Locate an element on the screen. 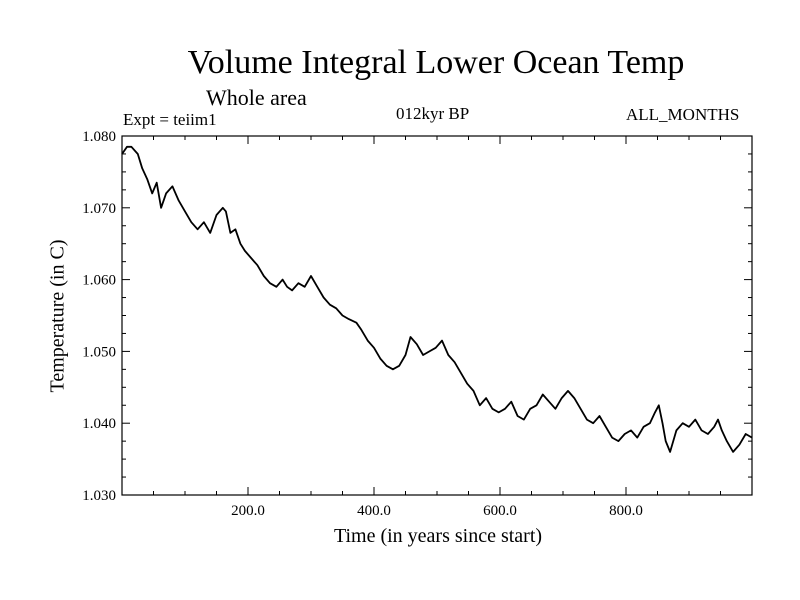 The width and height of the screenshot is (800, 600). period-label: 012kyr BP is located at coordinates (433, 113).